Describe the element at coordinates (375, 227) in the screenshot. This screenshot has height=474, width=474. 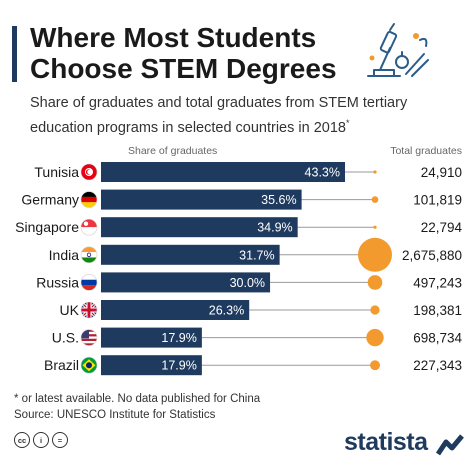
I see `bubble-singapore` at that location.